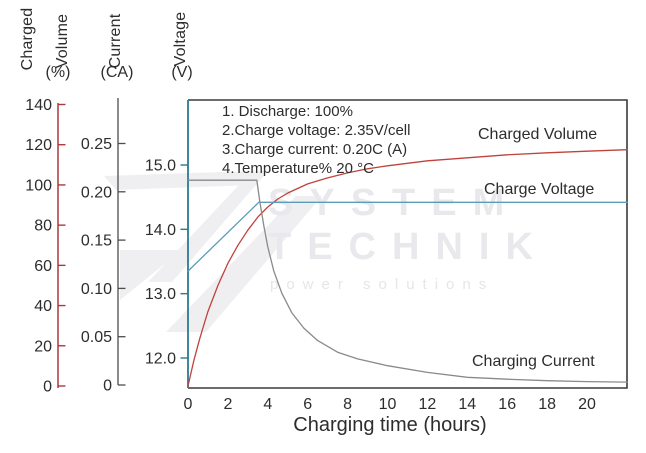  I want to click on volume-tick-label: 60, so click(43, 266).